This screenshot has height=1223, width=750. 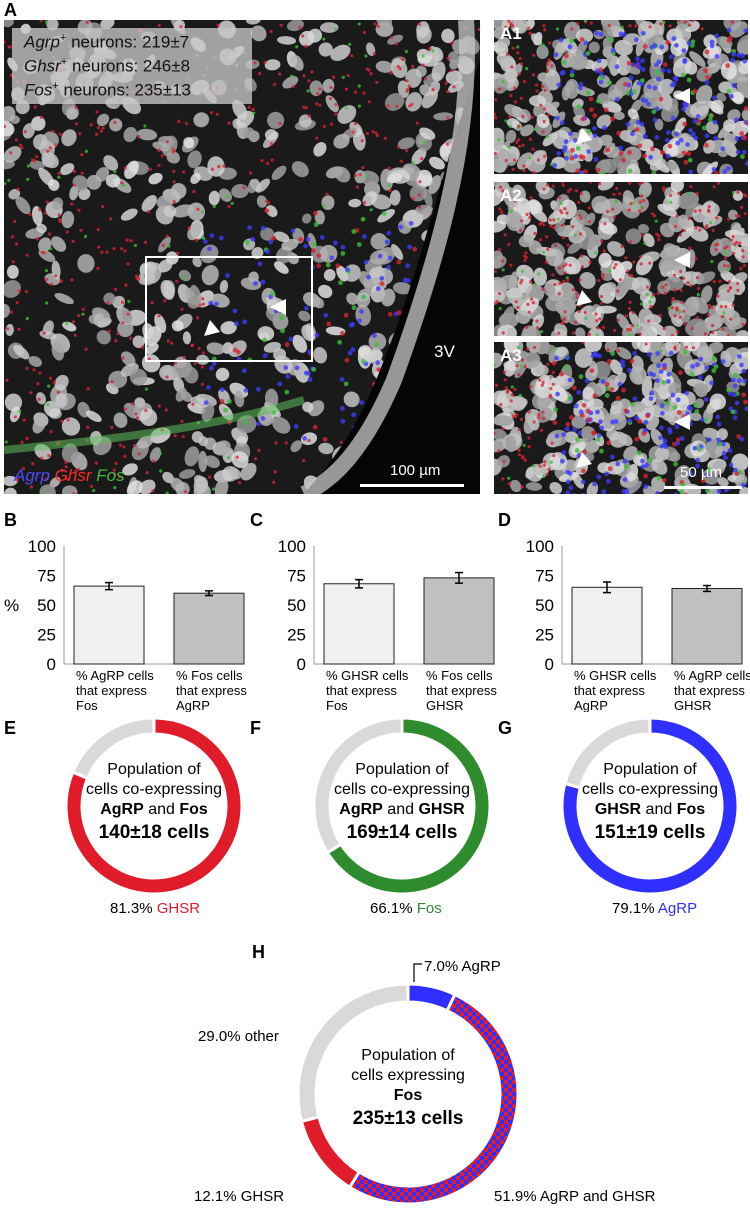 I want to click on bar-b-category-1: % AgRP cells that express Fos, so click(x=115, y=690).